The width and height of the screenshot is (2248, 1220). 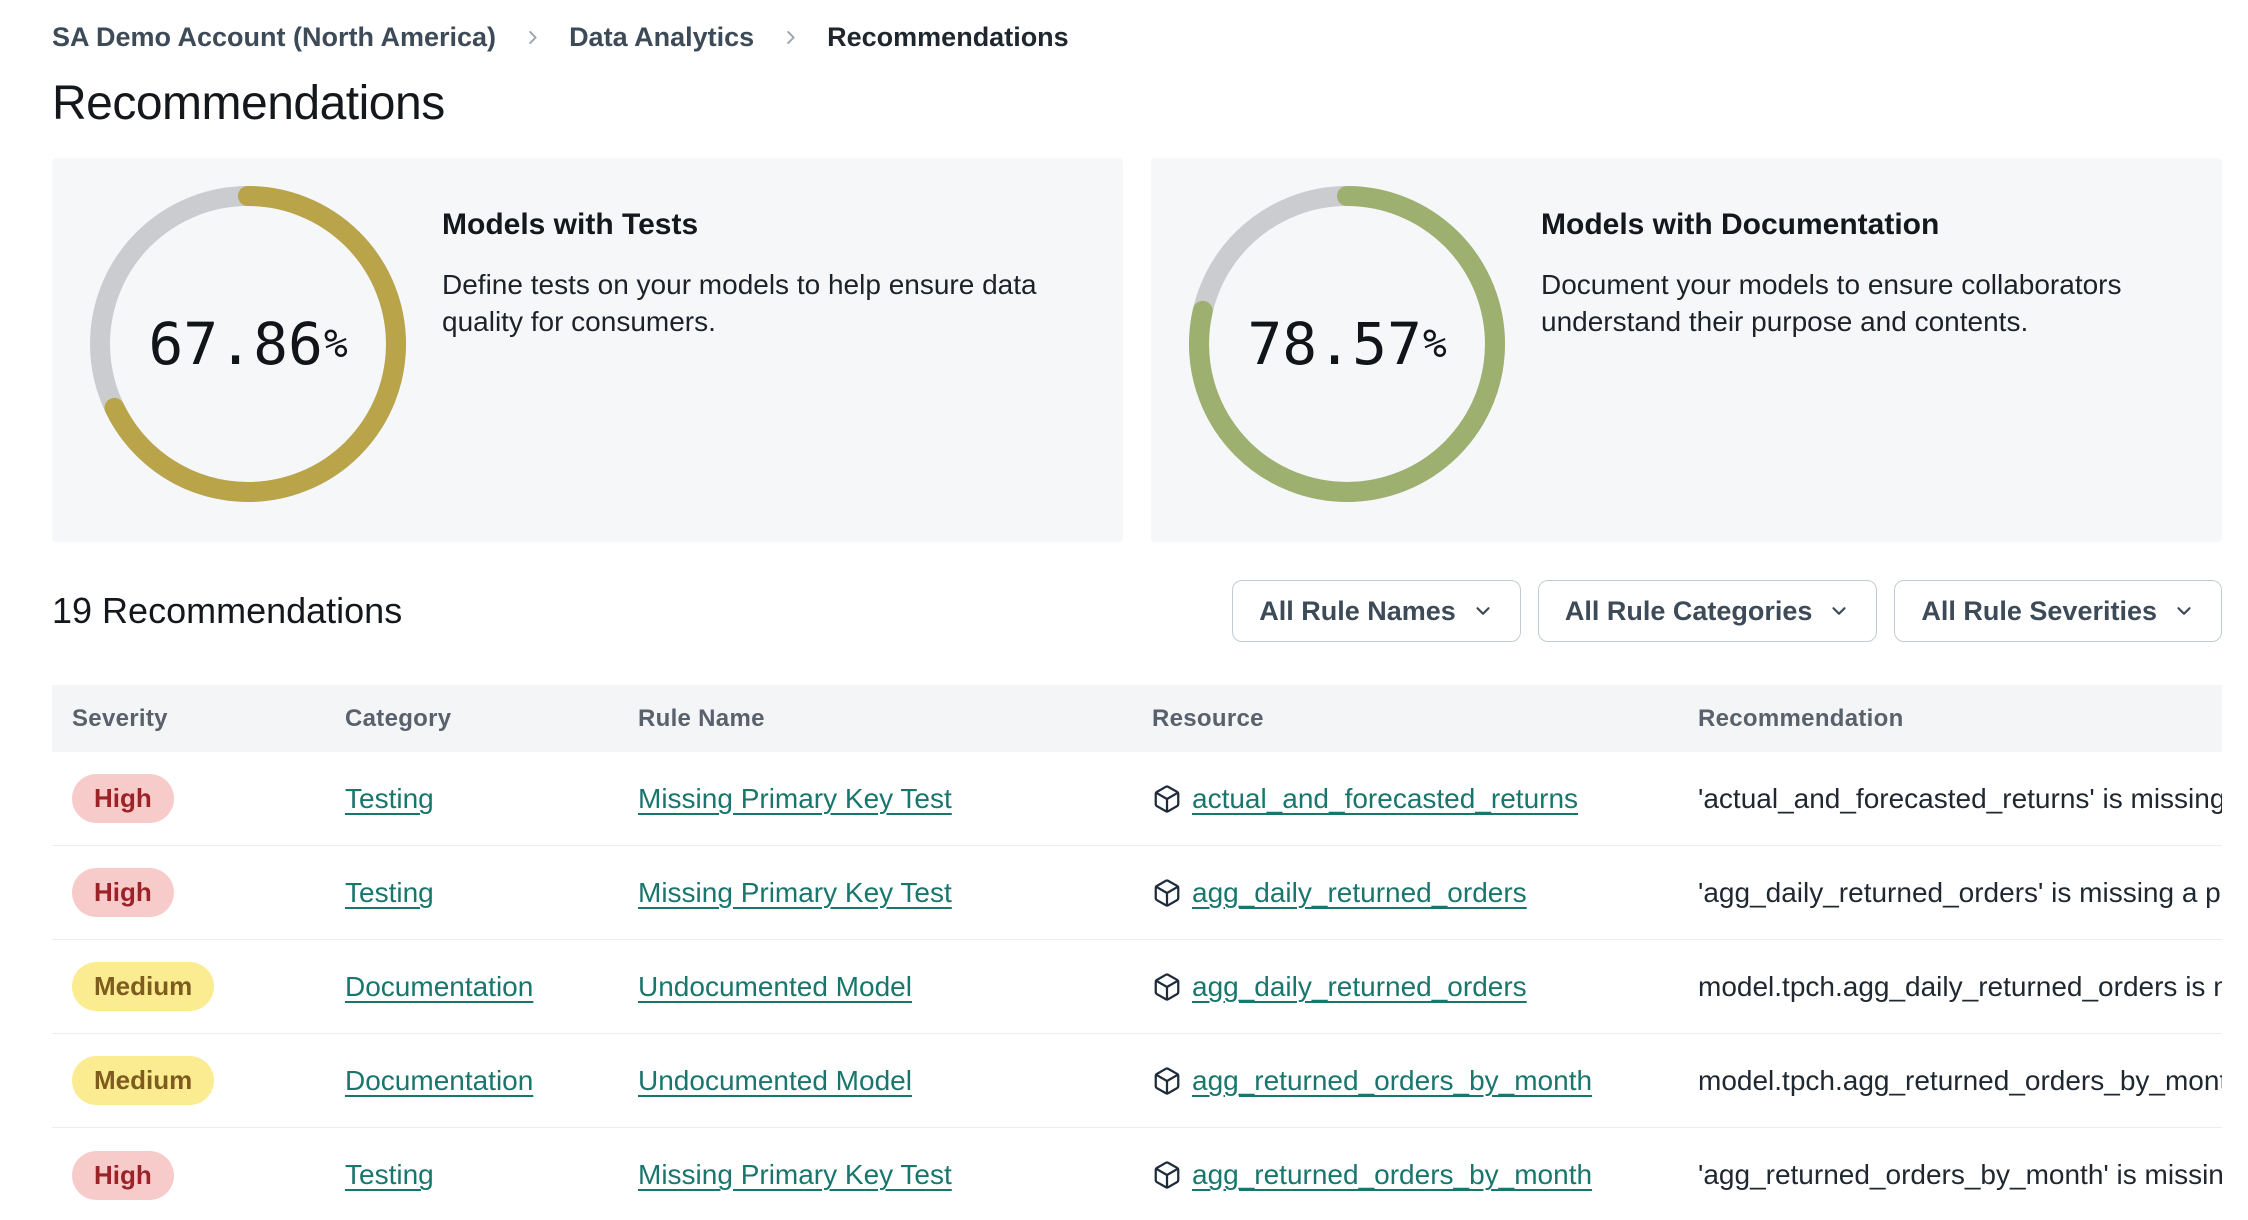 I want to click on recommendations-count-heading: 19 Recommendations, so click(x=227, y=610).